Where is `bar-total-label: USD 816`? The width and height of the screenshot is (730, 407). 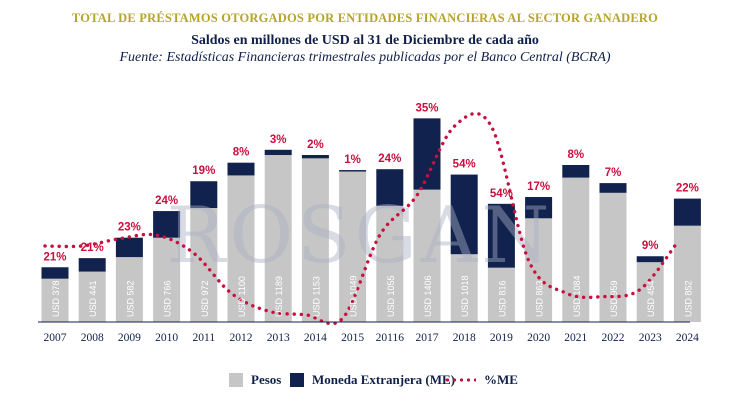
bar-total-label: USD 816 is located at coordinates (502, 298).